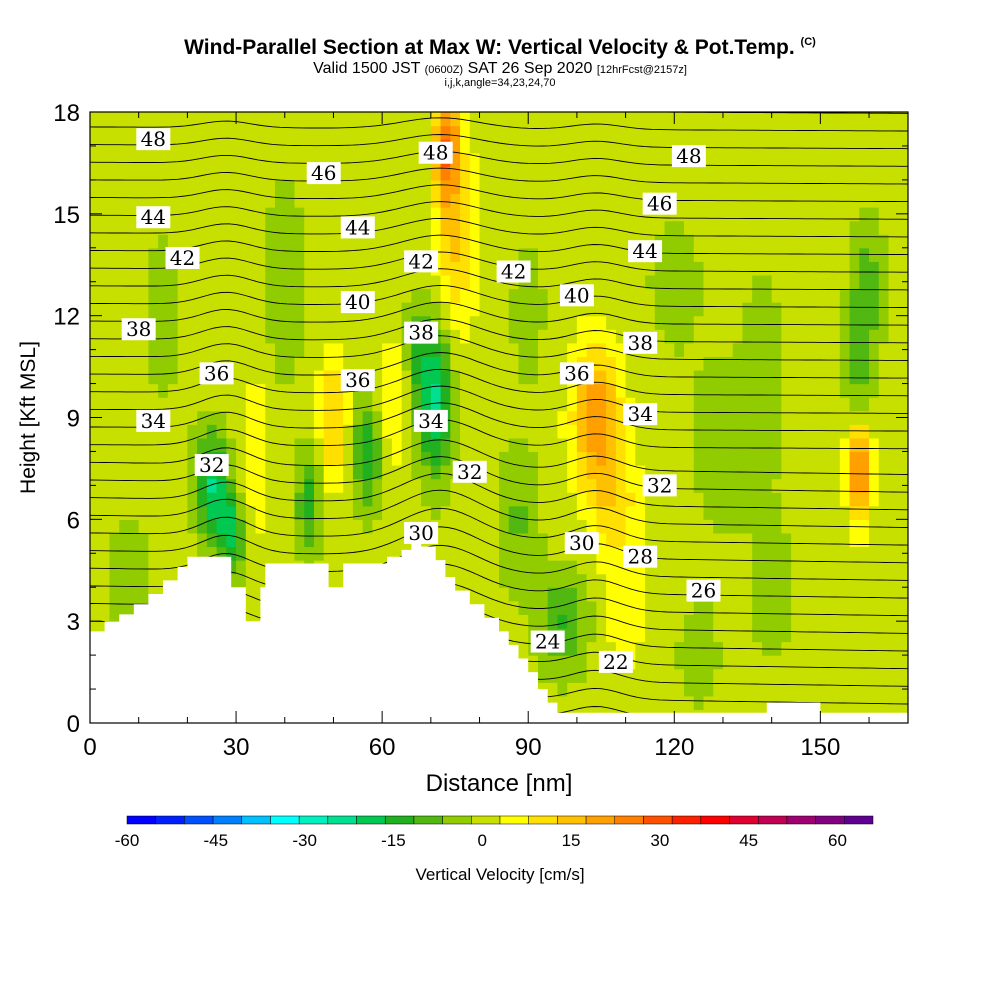  Describe the element at coordinates (482, 840) in the screenshot. I see `colorbar-tick-label: 0` at that location.